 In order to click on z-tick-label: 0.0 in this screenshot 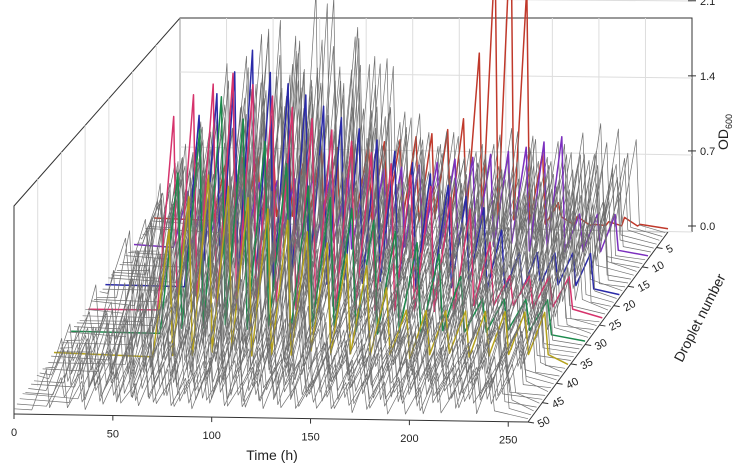, I will do `click(707, 227)`.